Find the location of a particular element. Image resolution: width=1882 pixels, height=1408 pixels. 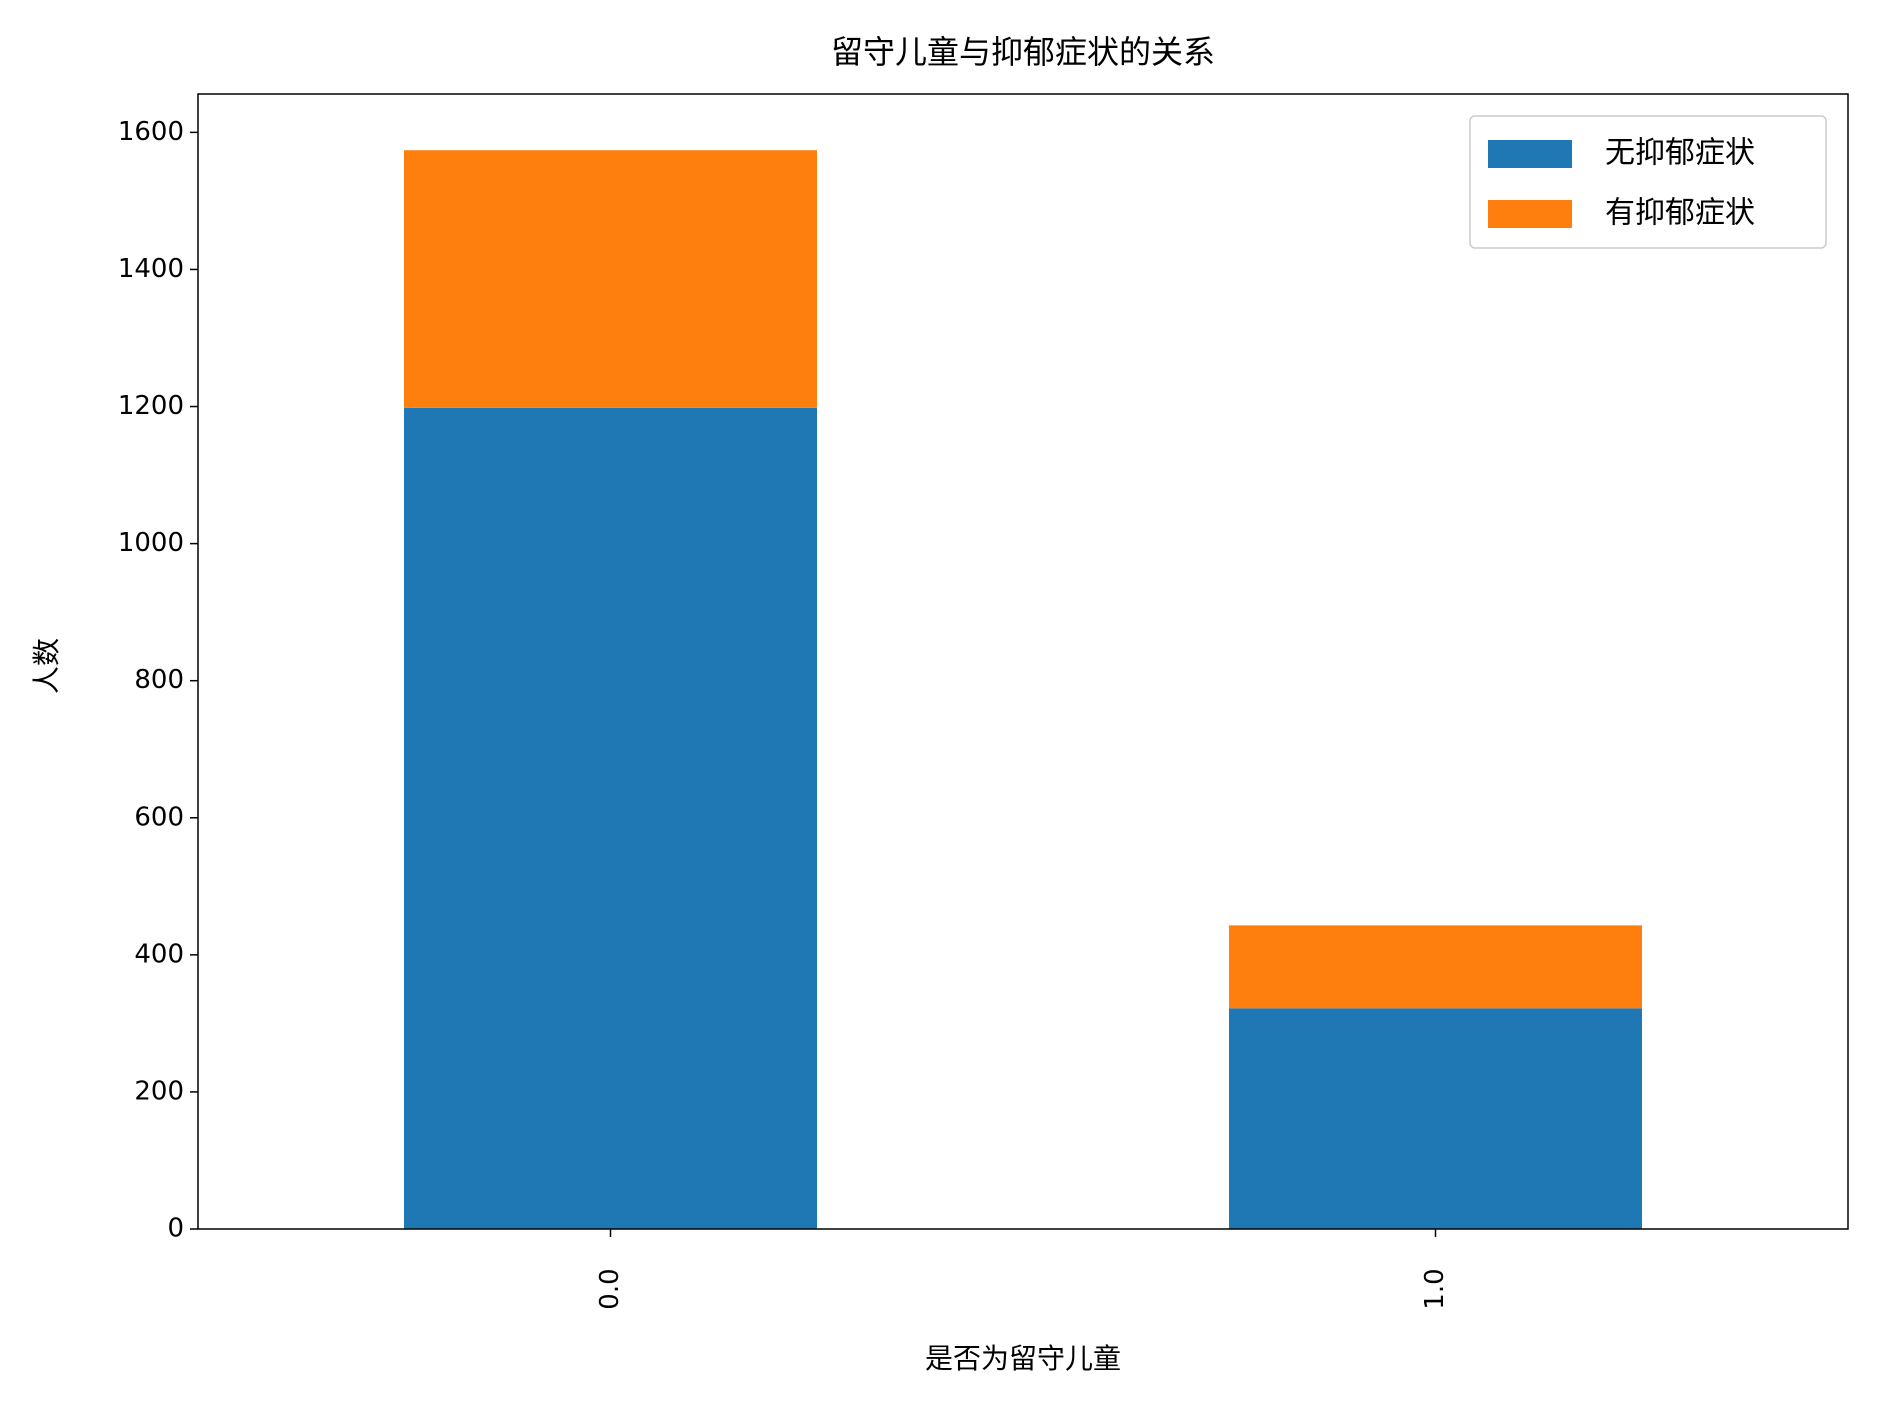

x-tick-label: 0.0 is located at coordinates (610, 1288).